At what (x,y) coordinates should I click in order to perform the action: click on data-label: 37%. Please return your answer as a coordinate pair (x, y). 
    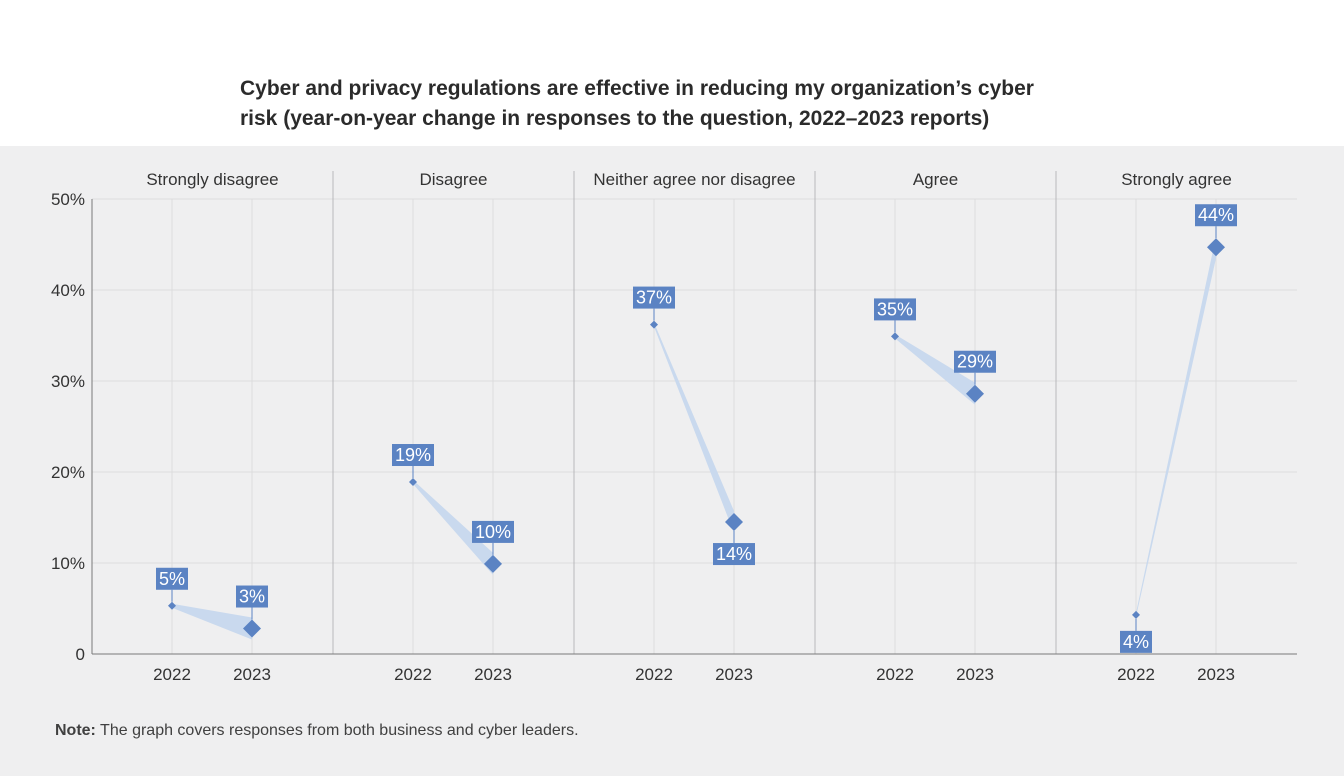
    Looking at the image, I should click on (654, 298).